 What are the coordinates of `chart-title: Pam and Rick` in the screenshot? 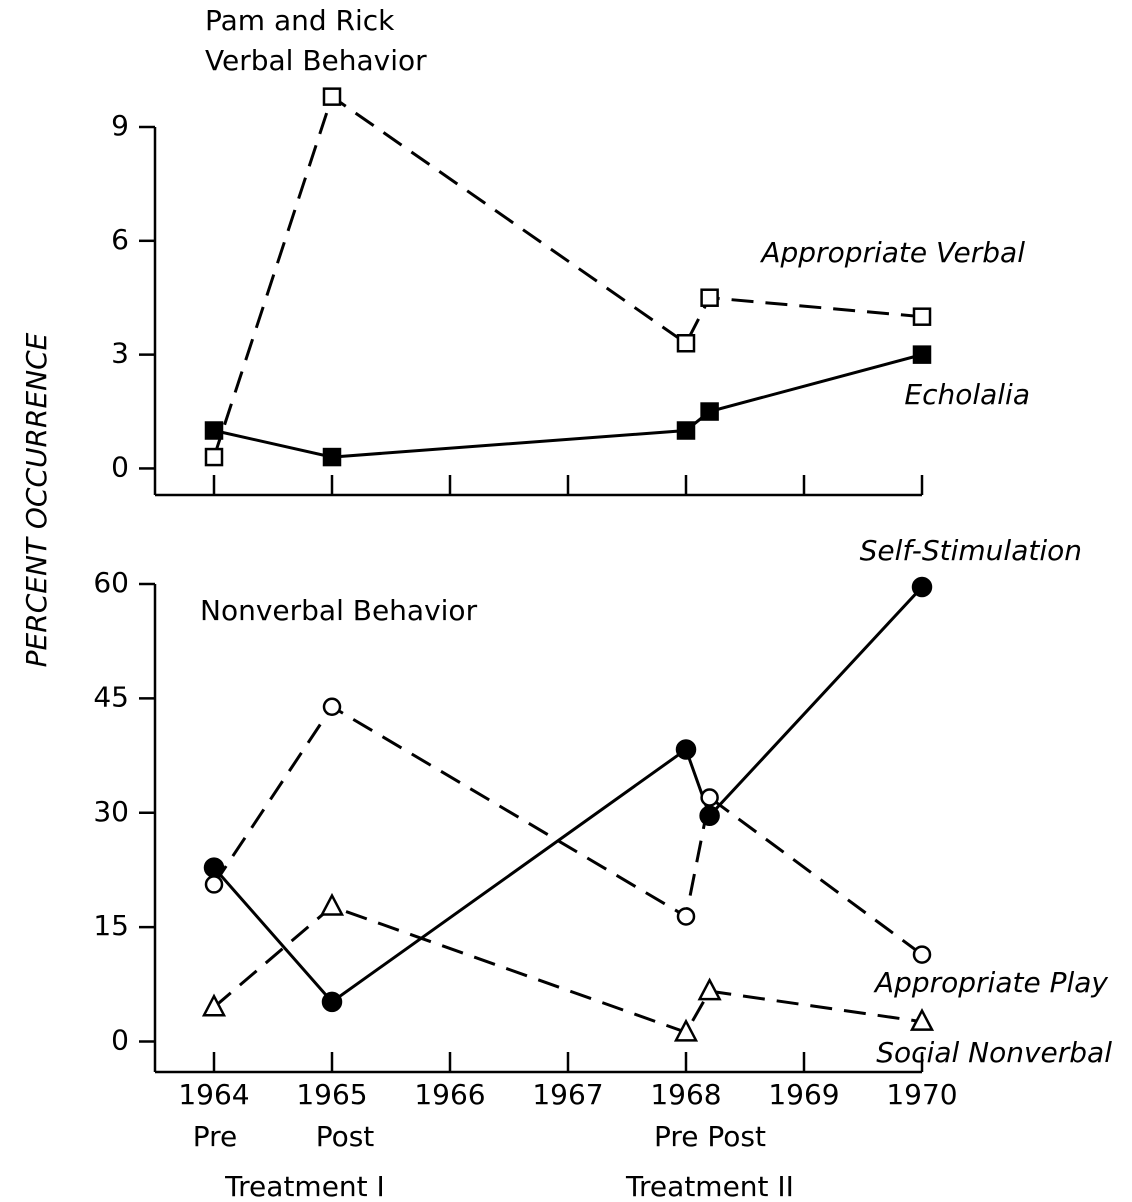 It's located at (300, 20).